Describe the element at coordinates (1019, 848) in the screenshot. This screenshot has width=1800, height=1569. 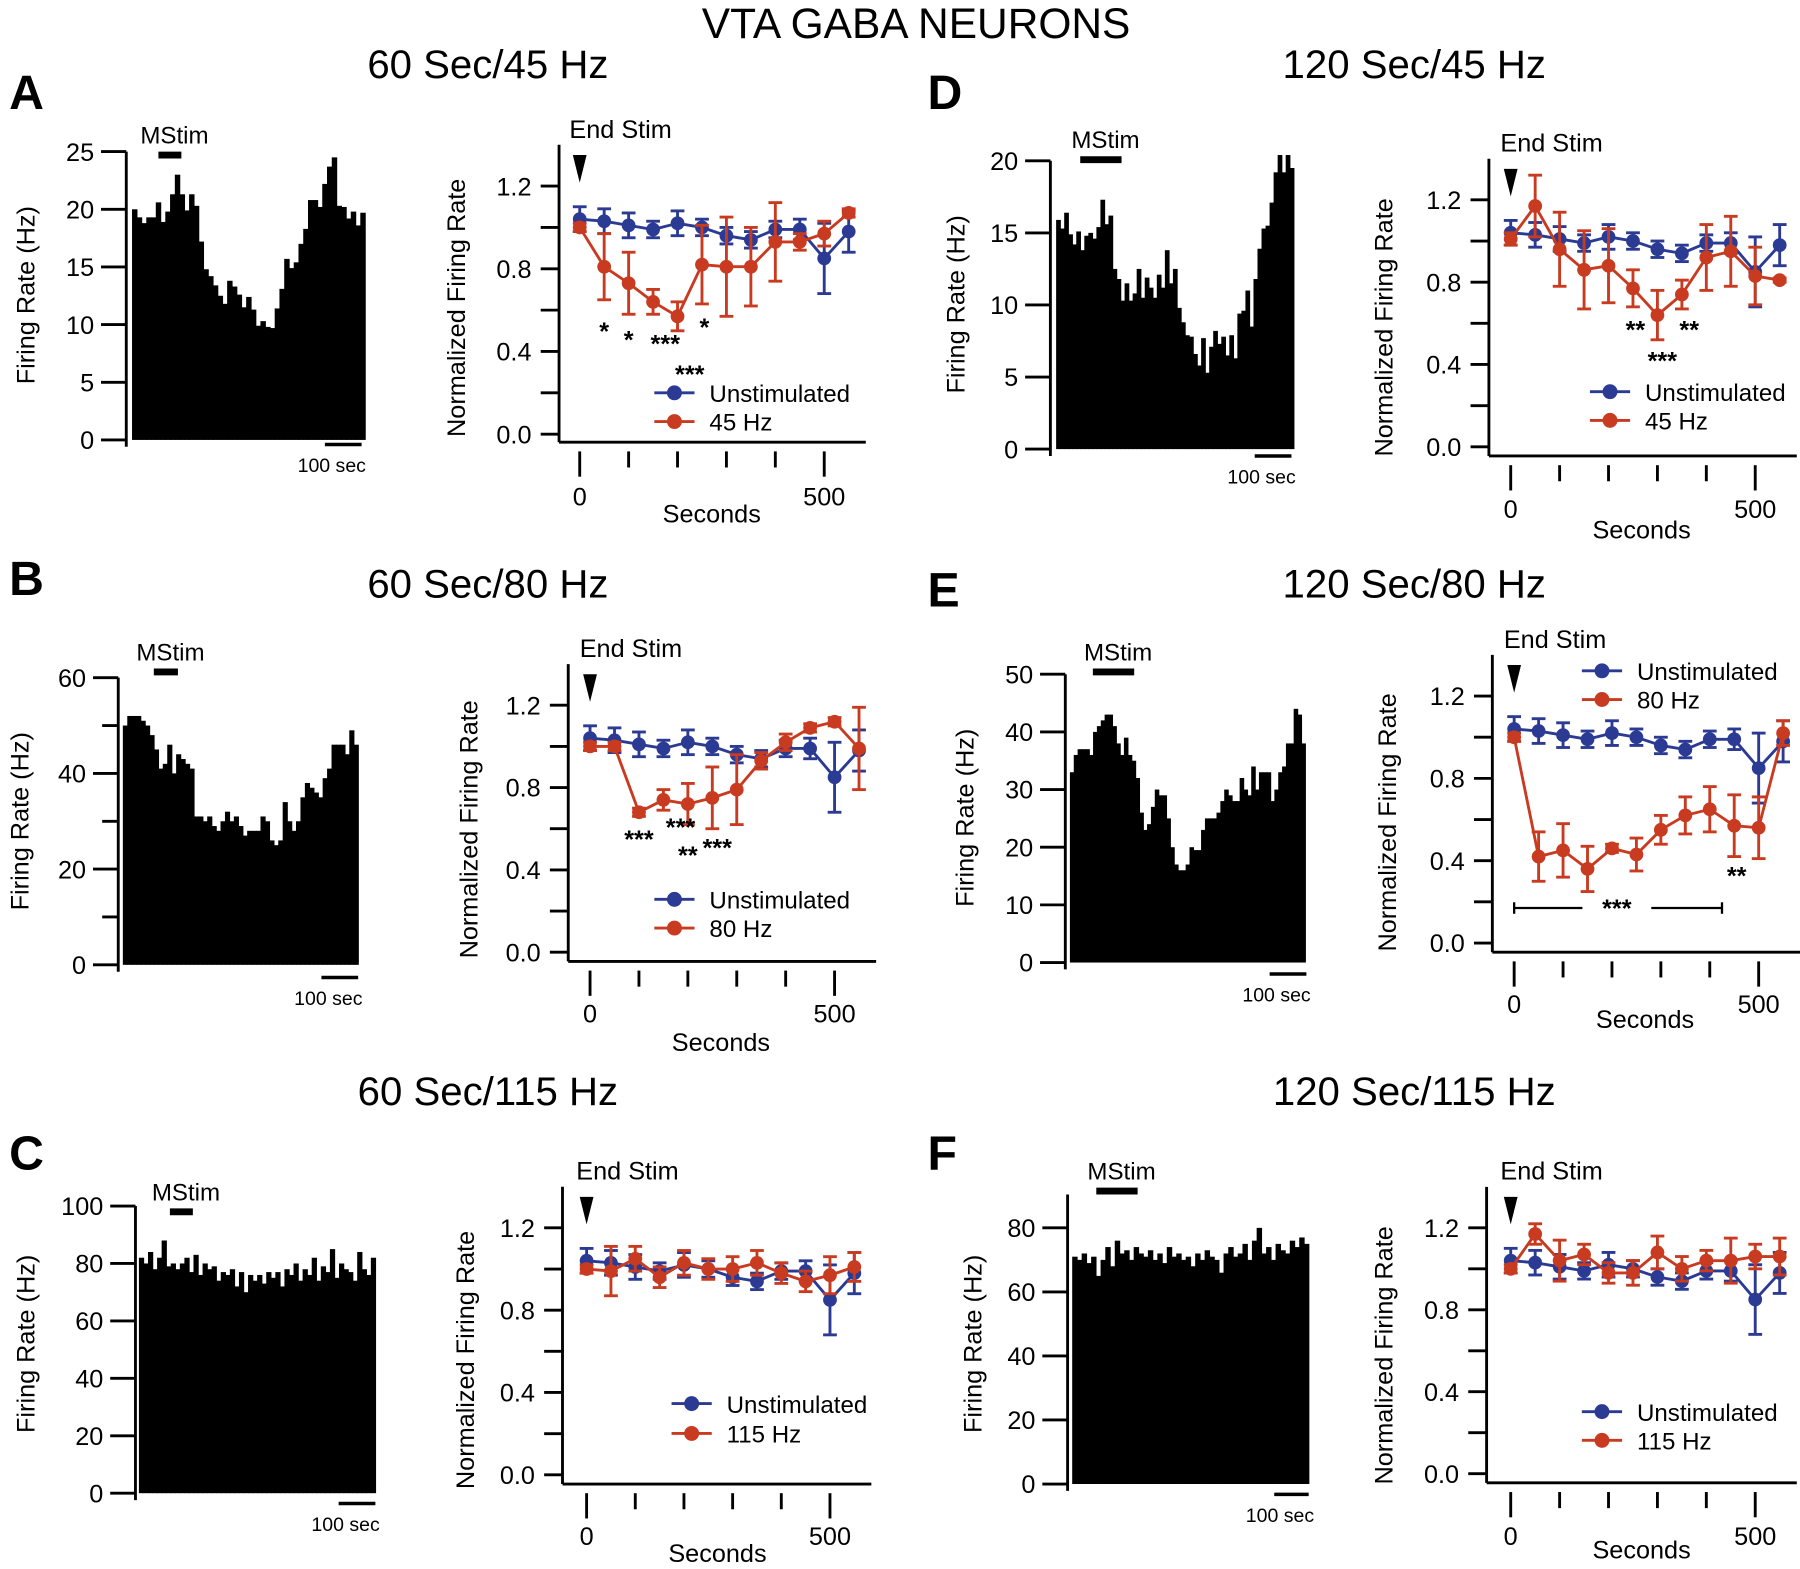
I see `histogram-y-tick-label: 20` at that location.